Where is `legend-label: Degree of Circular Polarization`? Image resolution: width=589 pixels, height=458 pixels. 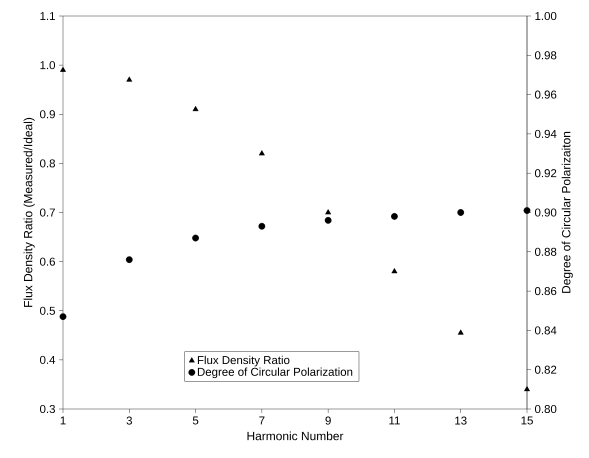 legend-label: Degree of Circular Polarization is located at coordinates (275, 373).